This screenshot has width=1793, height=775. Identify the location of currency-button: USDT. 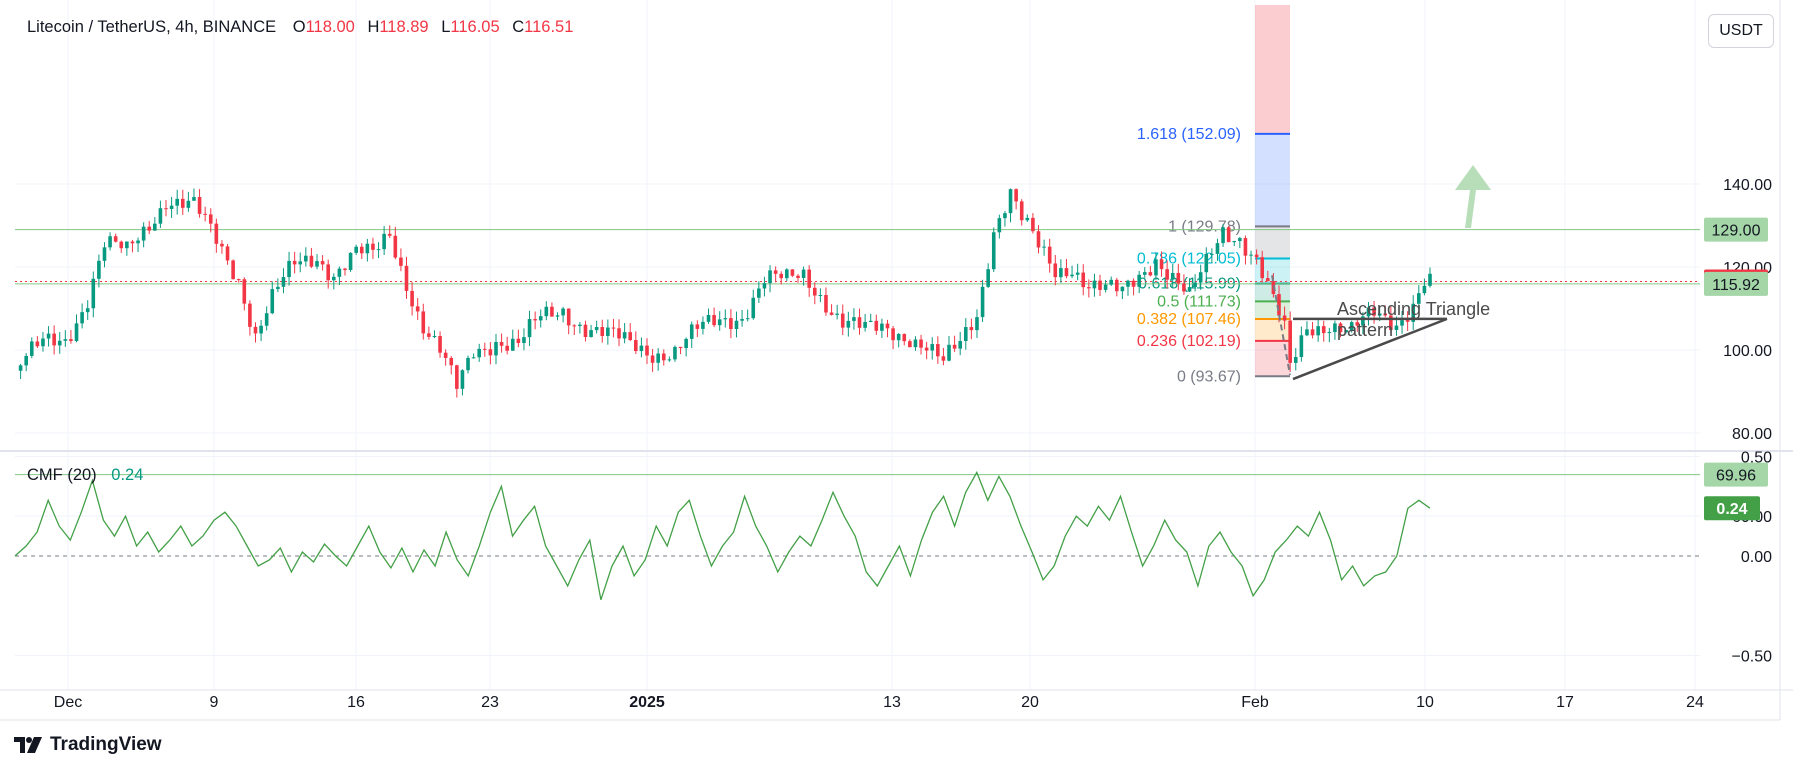
(1741, 31).